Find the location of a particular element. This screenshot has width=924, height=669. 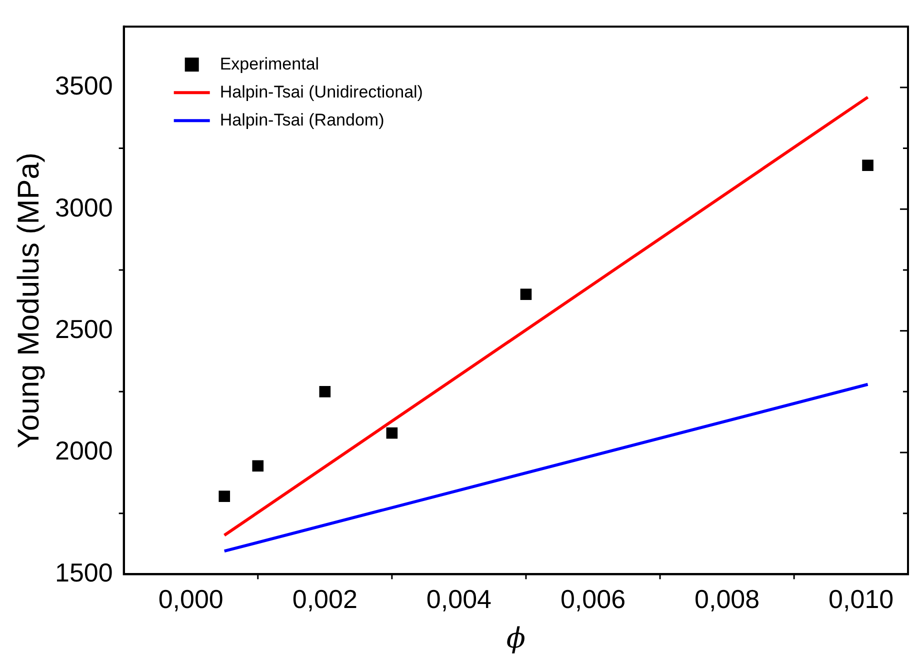

legend-label: Halpin-Tsai (Random) is located at coordinates (302, 120).